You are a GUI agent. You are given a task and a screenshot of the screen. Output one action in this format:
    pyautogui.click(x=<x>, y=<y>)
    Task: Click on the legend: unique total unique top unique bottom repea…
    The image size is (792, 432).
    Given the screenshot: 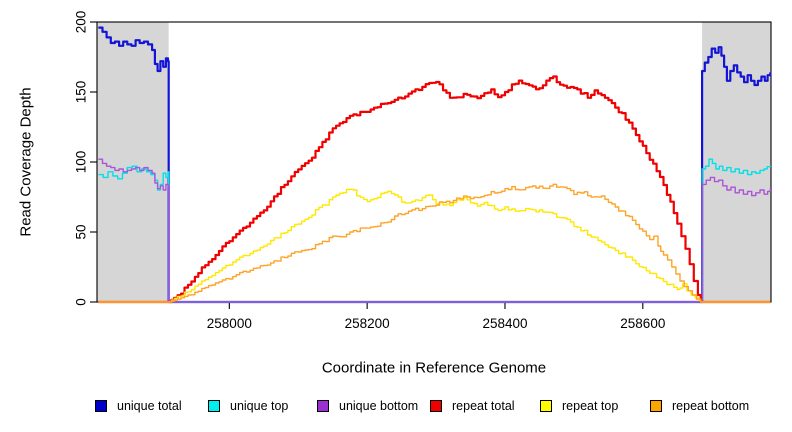 What is the action you would take?
    pyautogui.click(x=396, y=409)
    